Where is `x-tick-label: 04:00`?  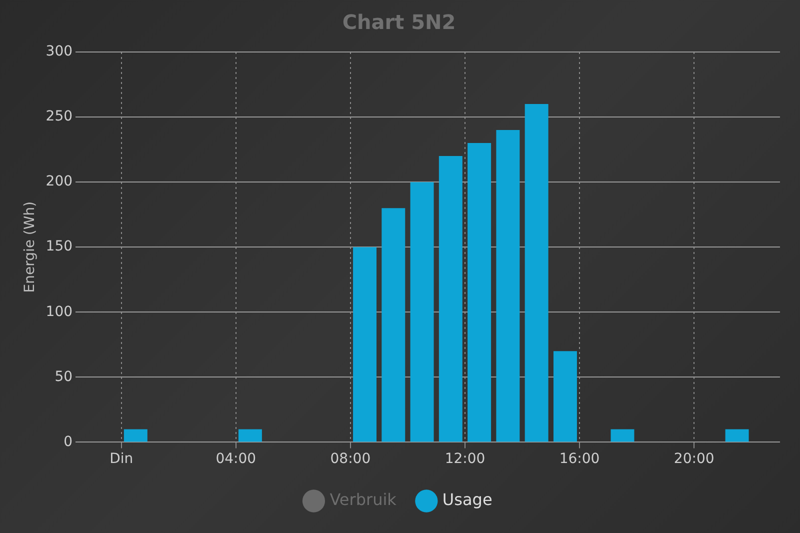 x-tick-label: 04:00 is located at coordinates (236, 459).